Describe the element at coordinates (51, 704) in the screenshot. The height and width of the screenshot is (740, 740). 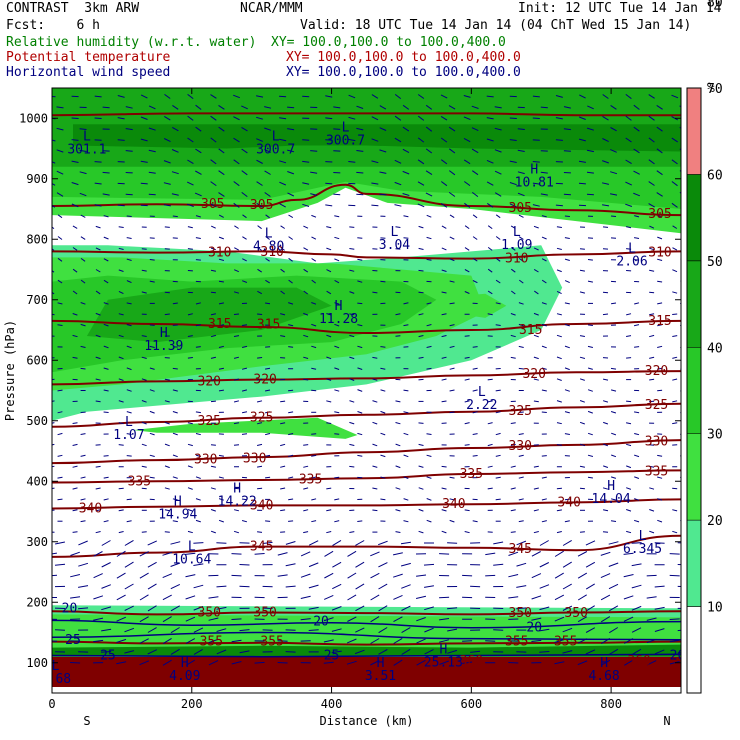
I see `x-tick-label: 0` at that location.